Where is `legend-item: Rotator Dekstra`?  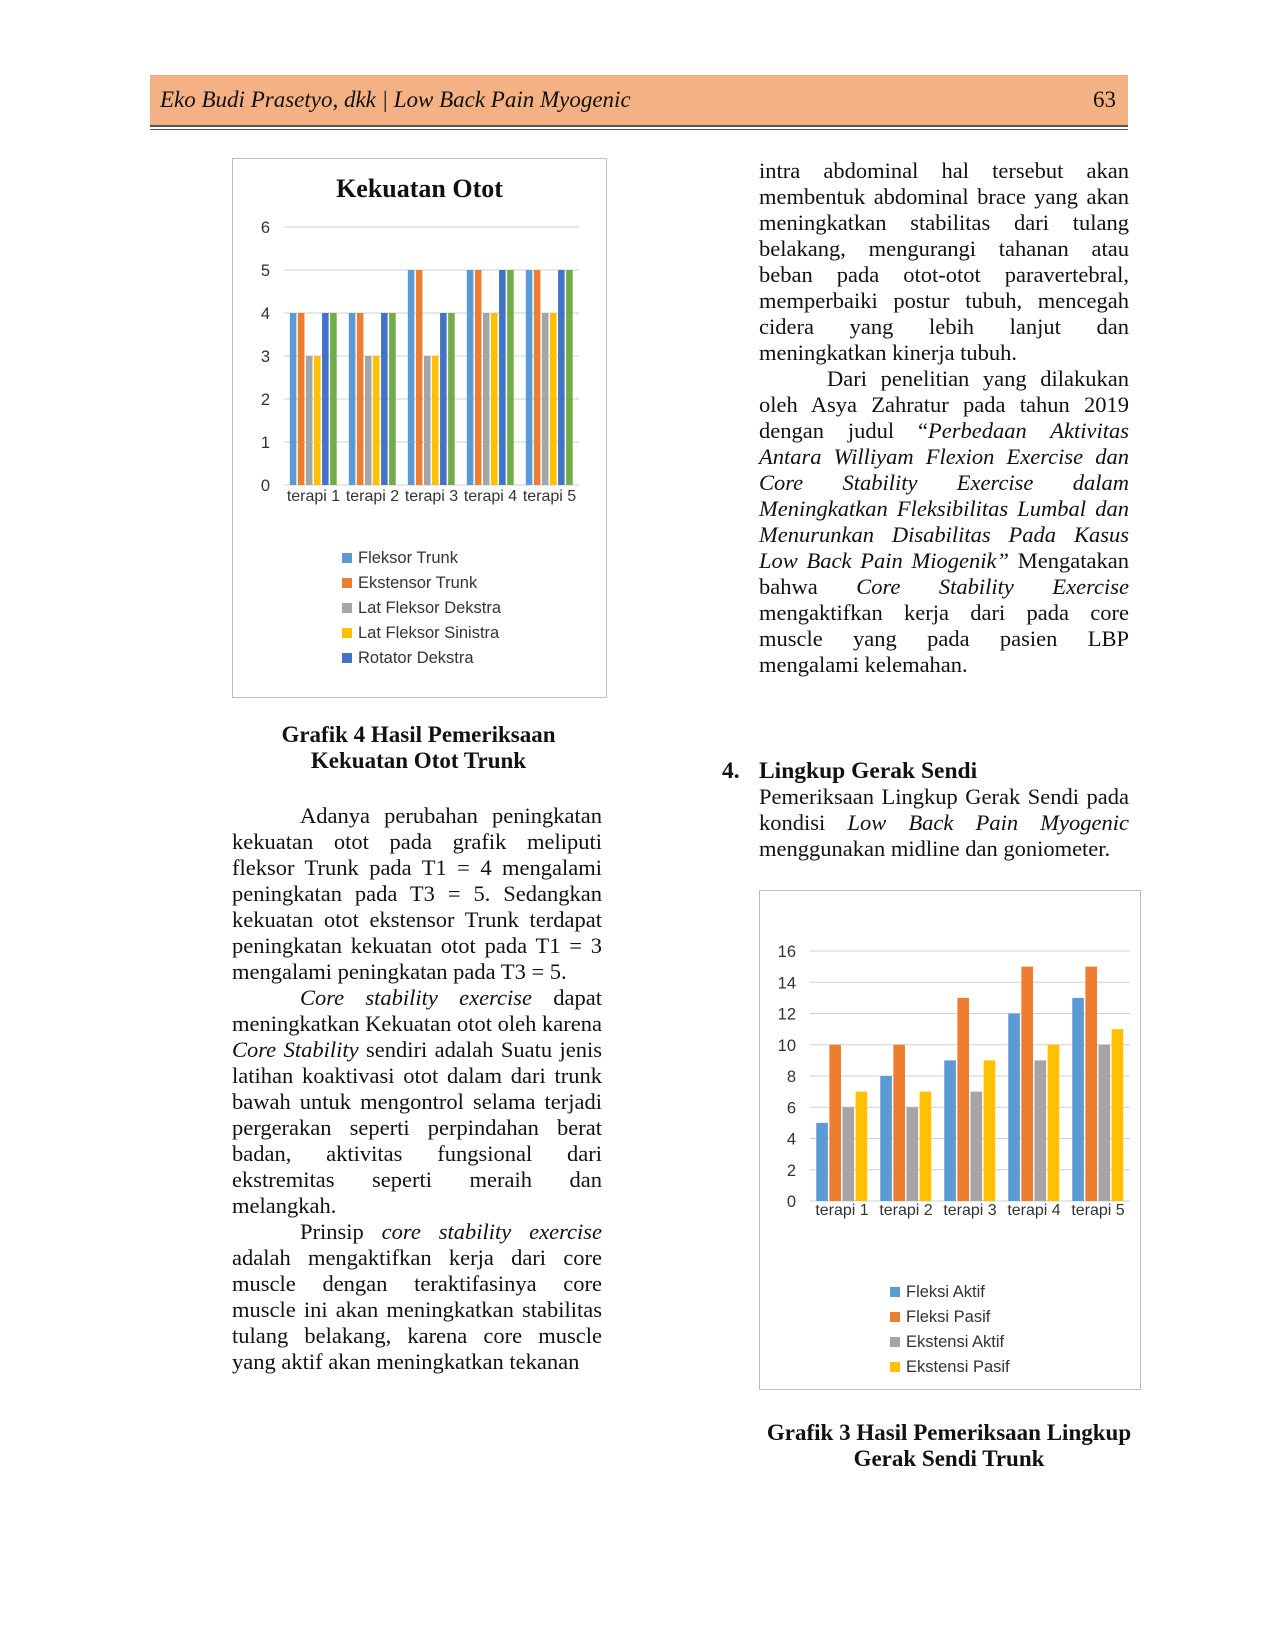 legend-item: Rotator Dekstra is located at coordinates (408, 658).